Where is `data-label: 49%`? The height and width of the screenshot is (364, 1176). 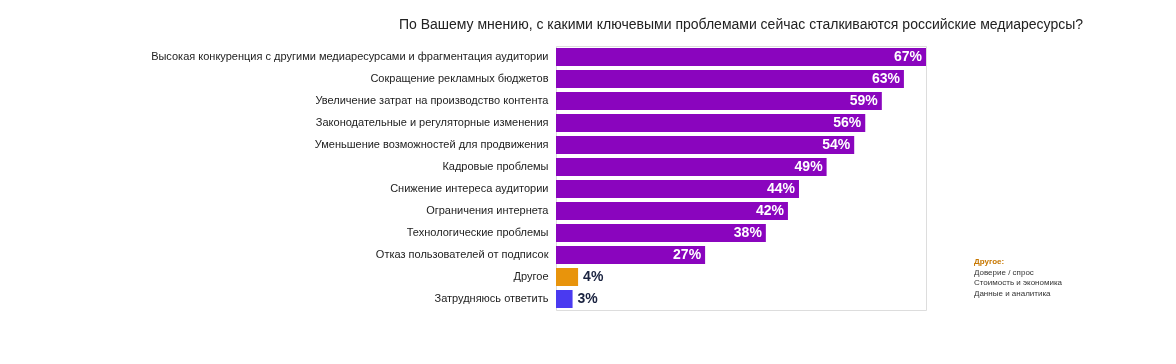 data-label: 49% is located at coordinates (809, 166).